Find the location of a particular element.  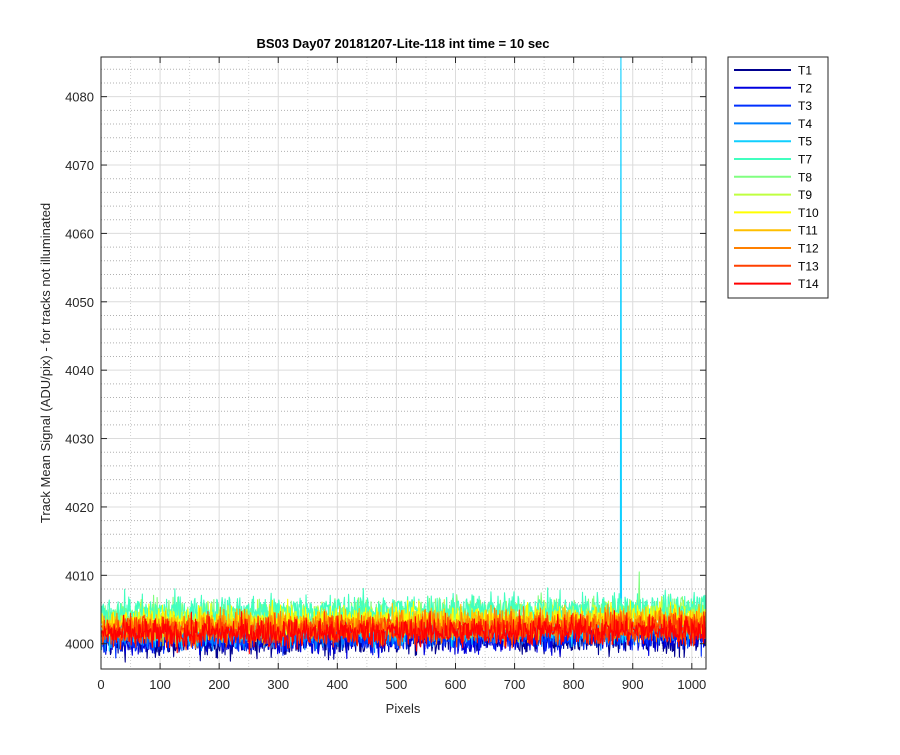

y-tick-label: 4050 is located at coordinates (79, 302).